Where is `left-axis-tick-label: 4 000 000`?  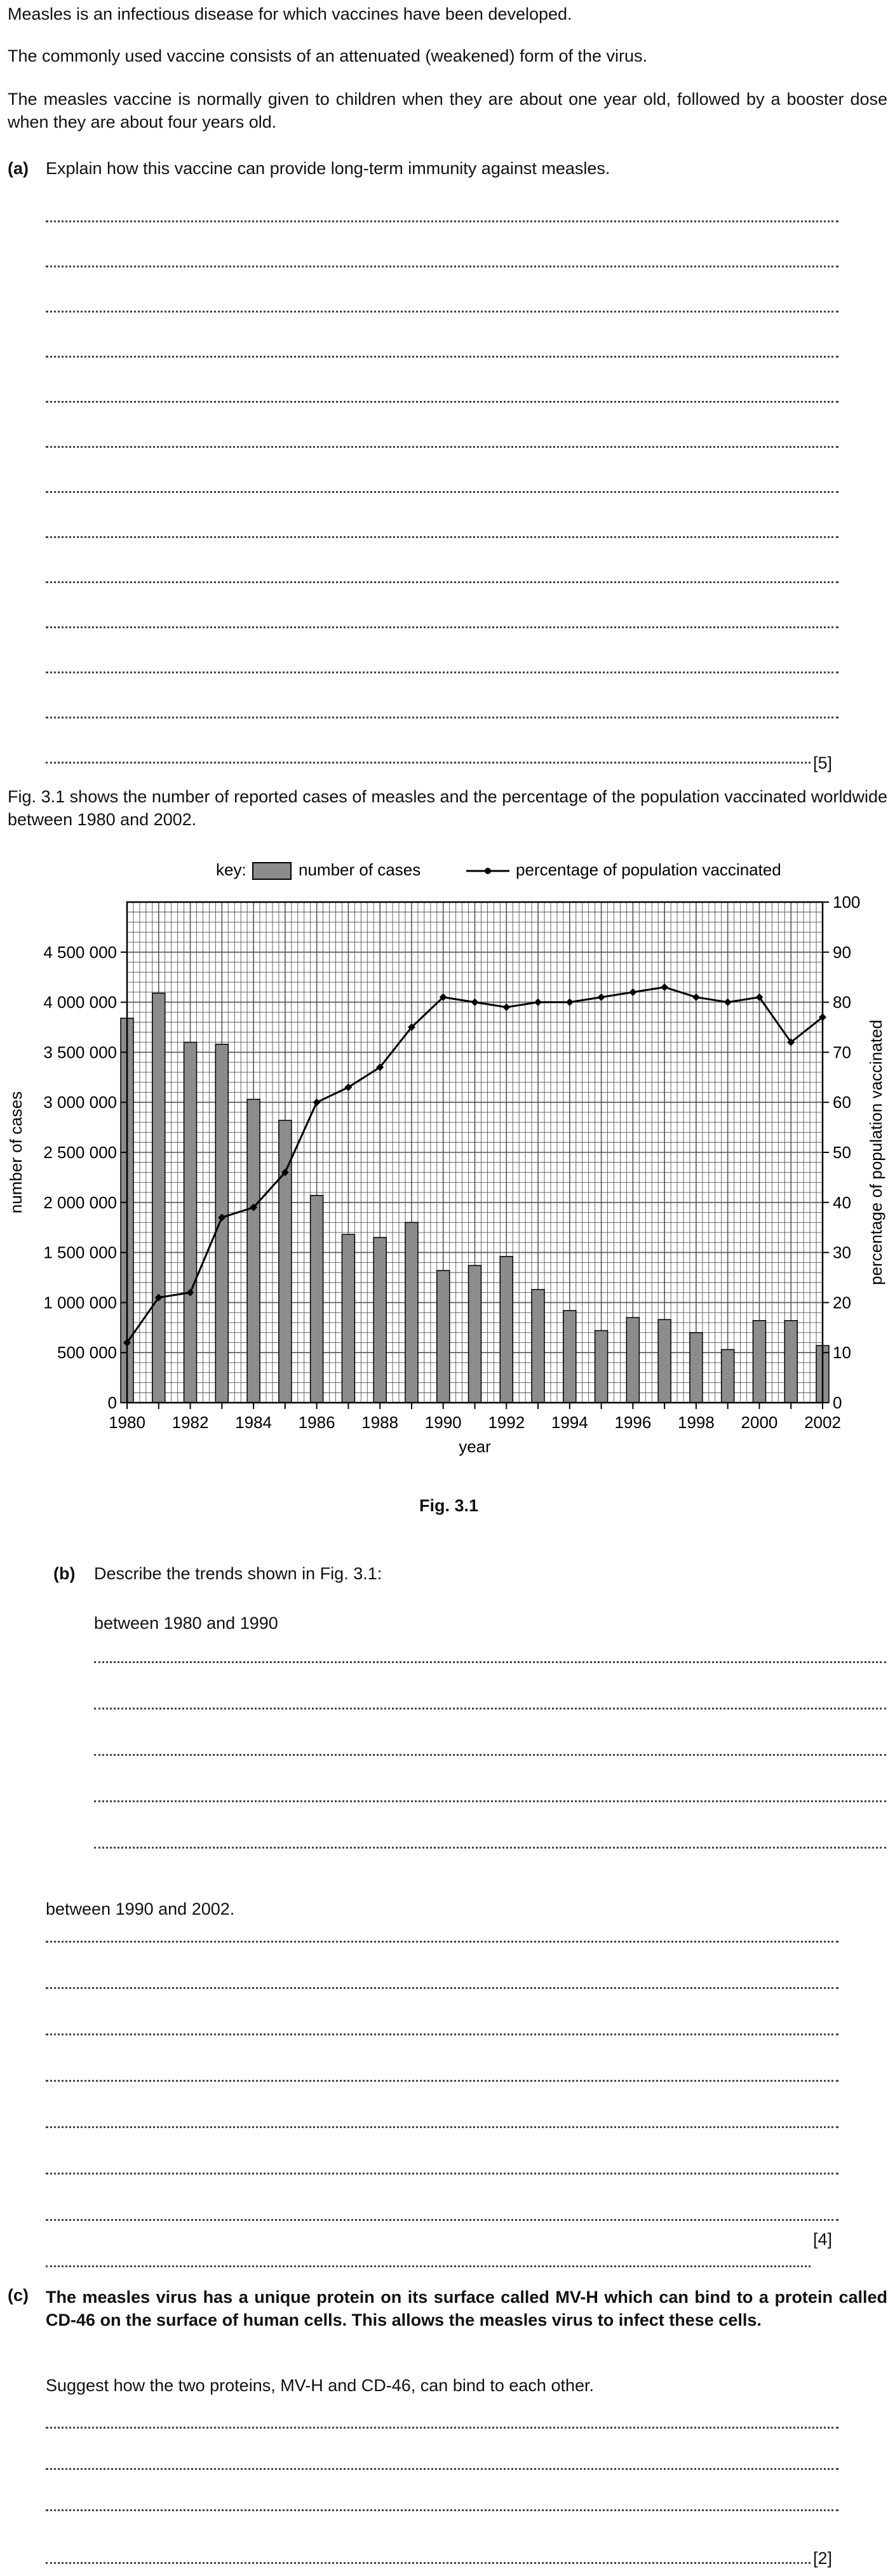 left-axis-tick-label: 4 000 000 is located at coordinates (80, 1002).